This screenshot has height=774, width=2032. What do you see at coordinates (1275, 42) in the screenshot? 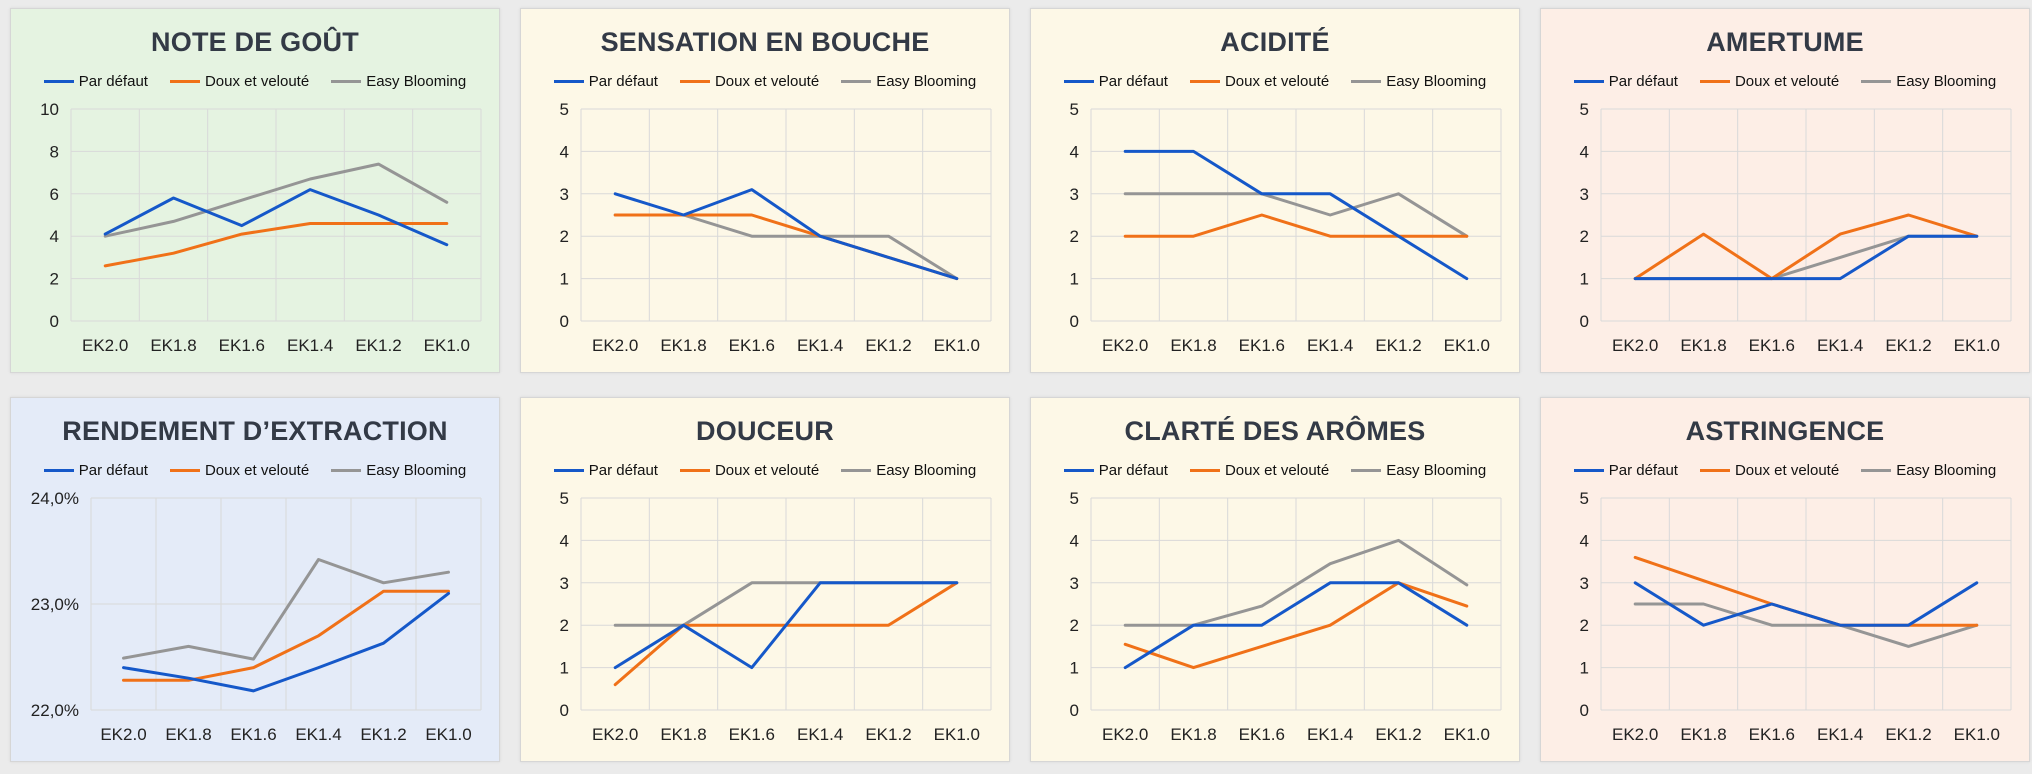
I see `chart-title: ACIDITÉ` at bounding box center [1275, 42].